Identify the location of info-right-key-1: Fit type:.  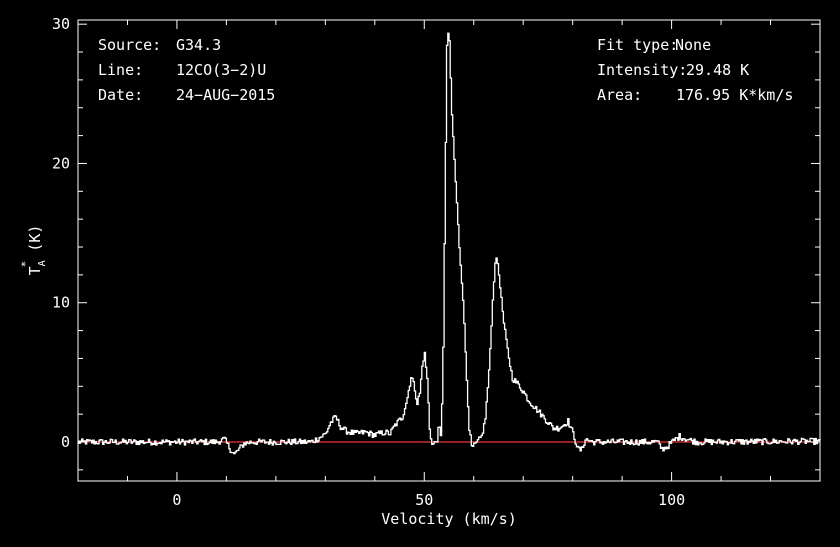
(637, 45).